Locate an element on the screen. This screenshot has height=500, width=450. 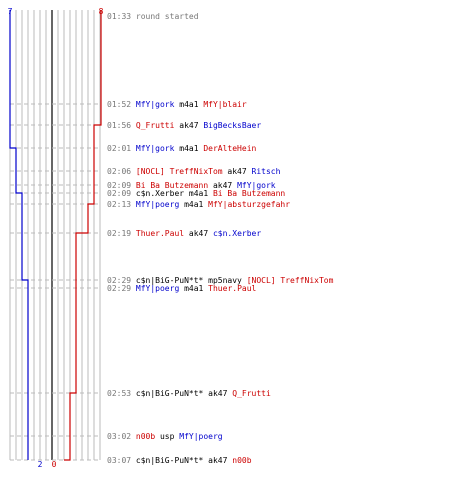
event-row: 02:09 c$n.Xerber m4a1 Bi Ba Butzemann is located at coordinates (196, 193).